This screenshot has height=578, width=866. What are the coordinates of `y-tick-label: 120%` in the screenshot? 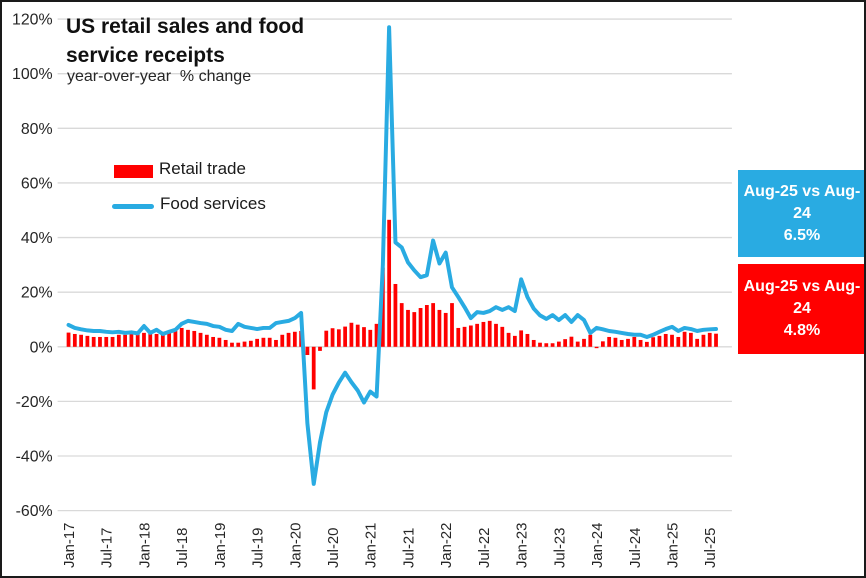 It's located at (32, 20).